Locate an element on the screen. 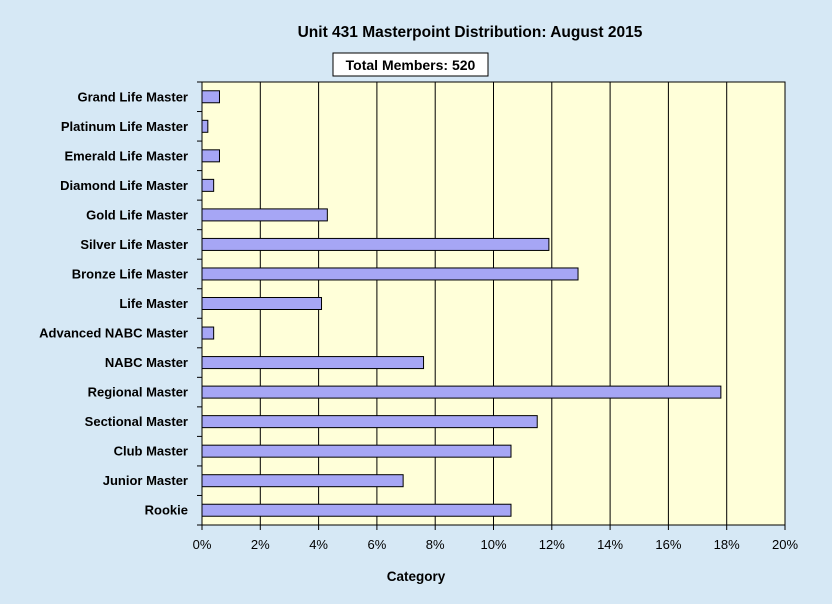 Image resolution: width=832 pixels, height=604 pixels. y-axis-ticks is located at coordinates (199, 303).